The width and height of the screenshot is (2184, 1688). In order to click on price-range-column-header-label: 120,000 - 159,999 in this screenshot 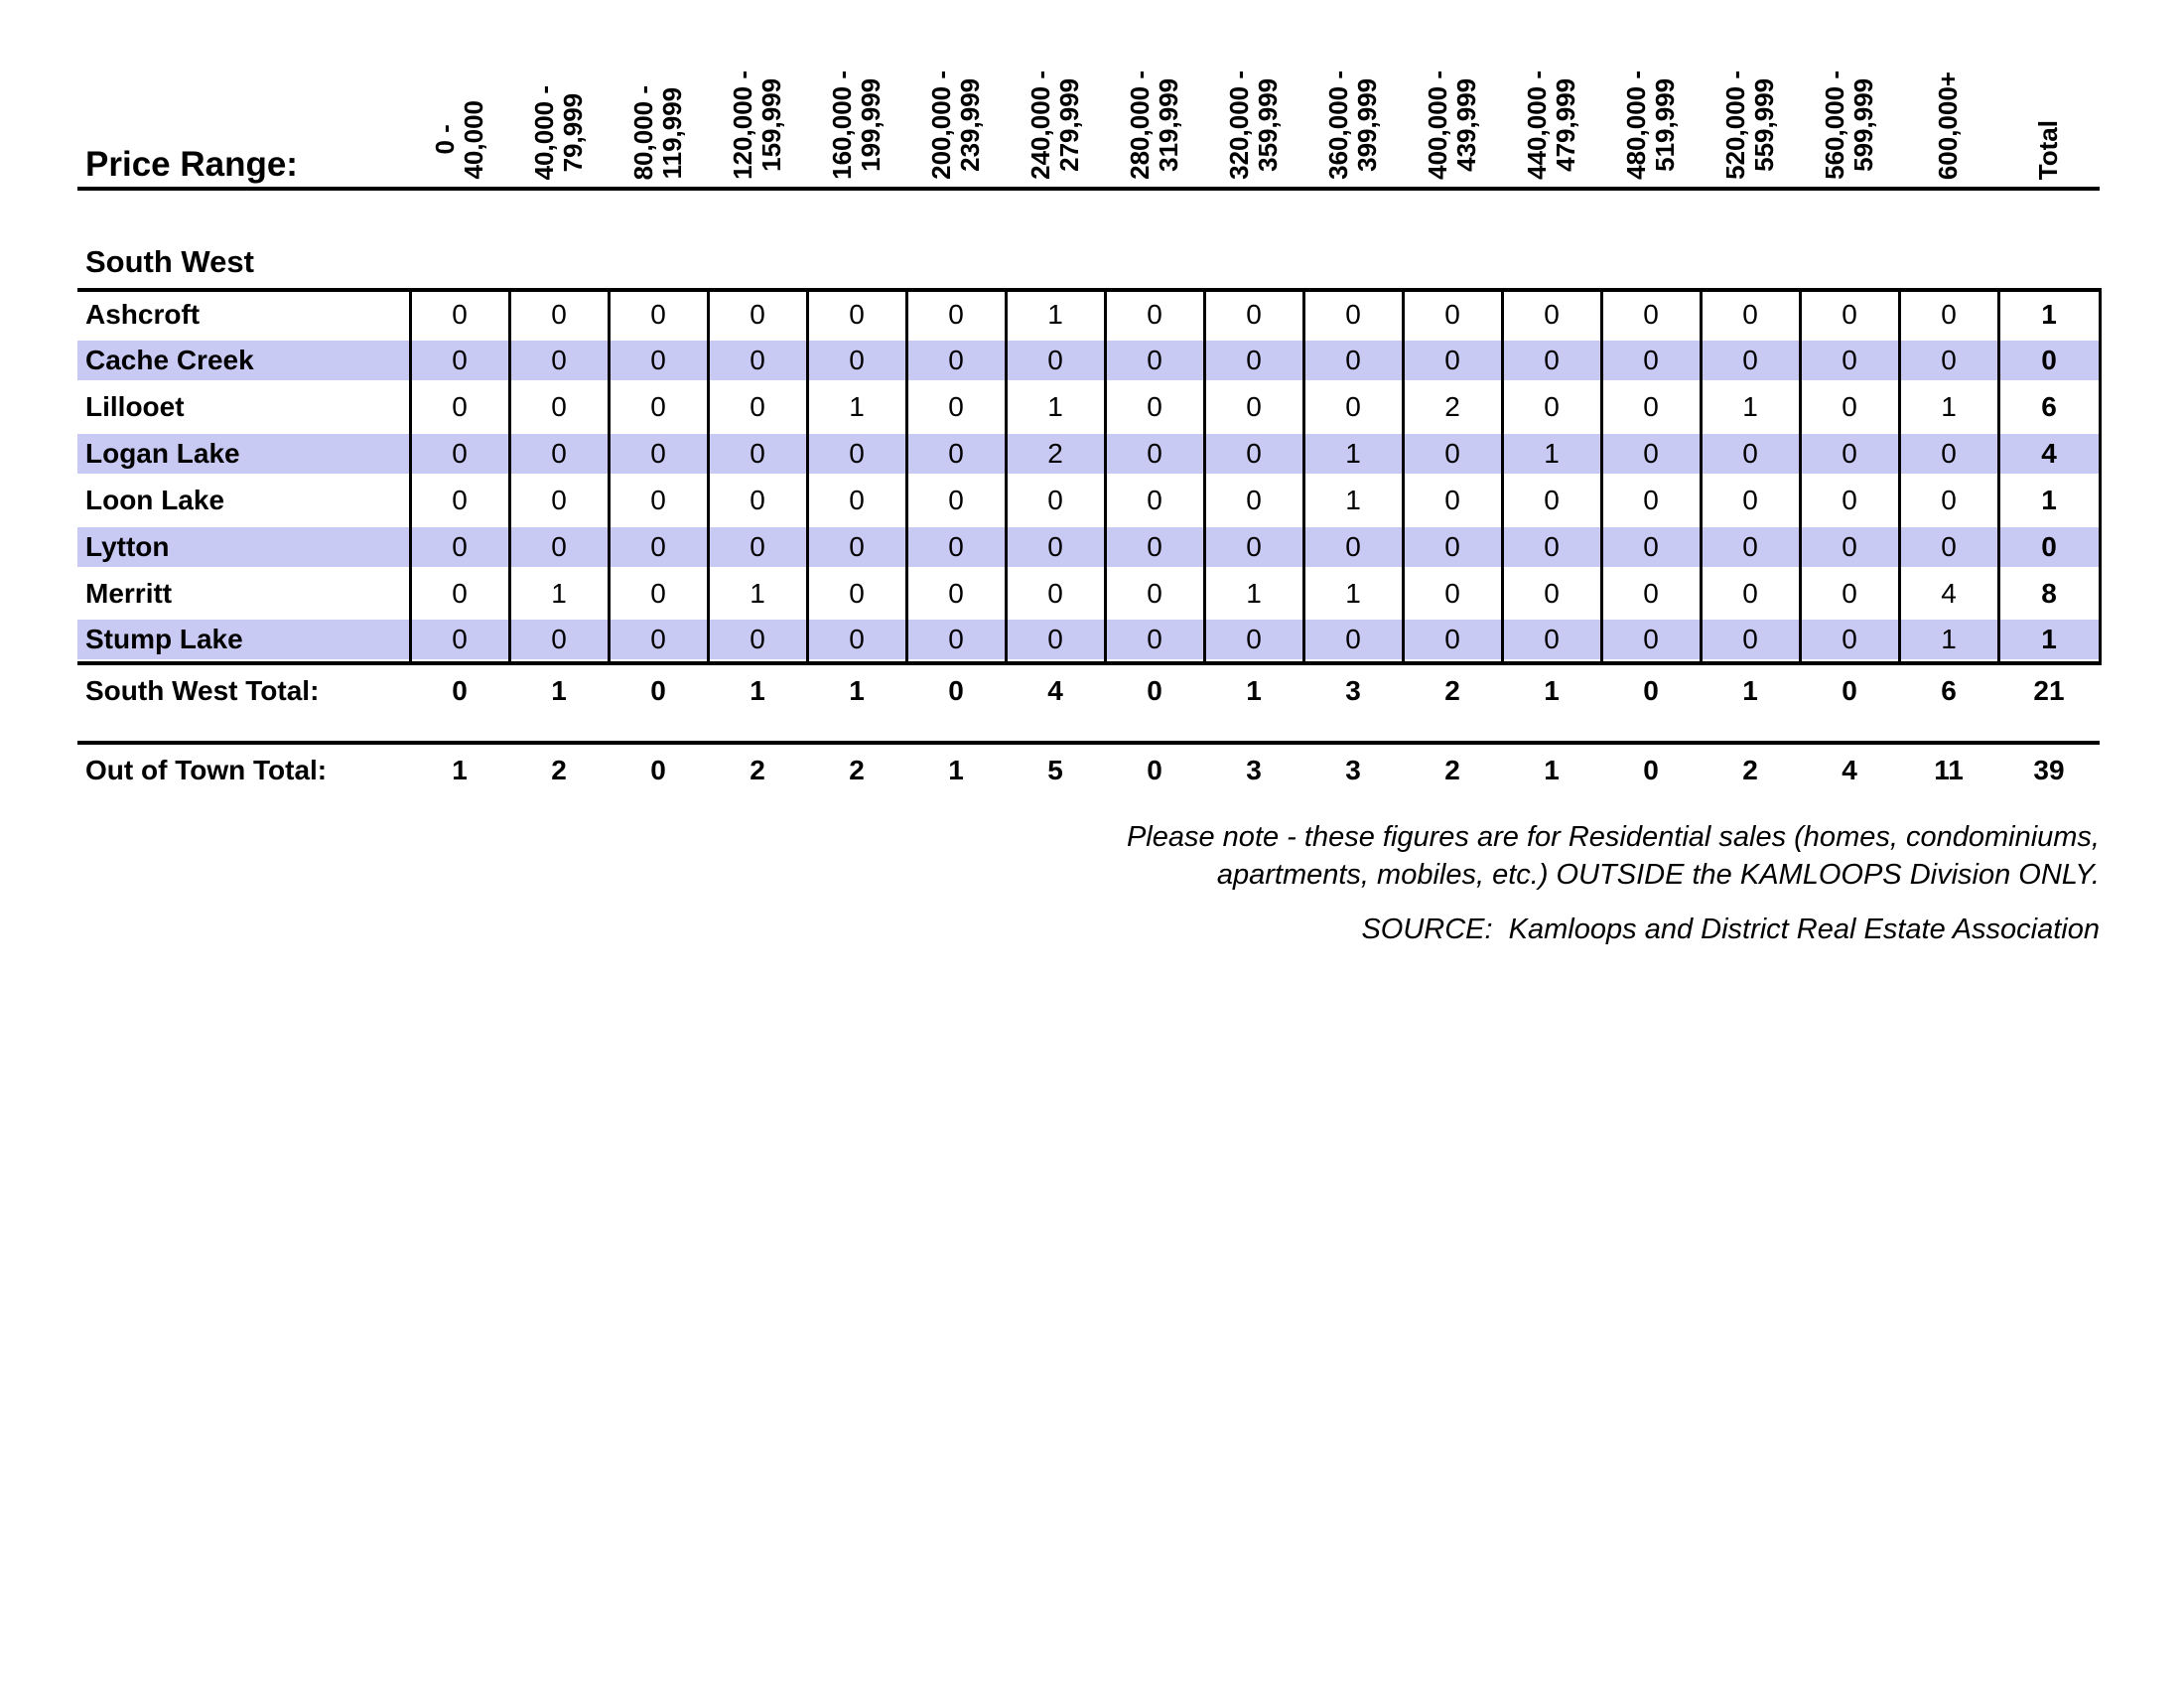, I will do `click(756, 125)`.